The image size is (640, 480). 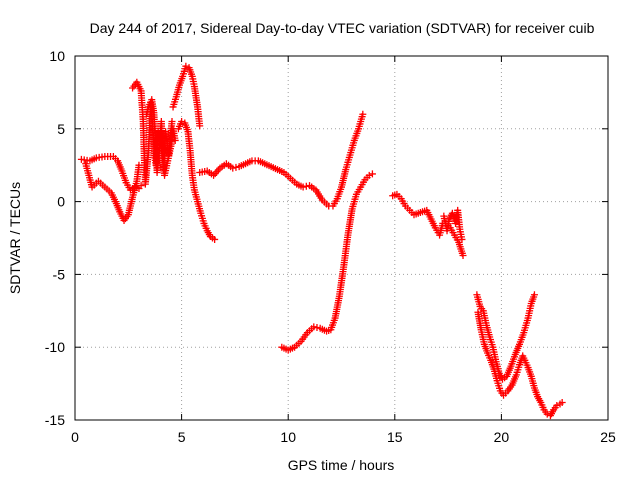 I want to click on series-arc-e, so click(x=327, y=262).